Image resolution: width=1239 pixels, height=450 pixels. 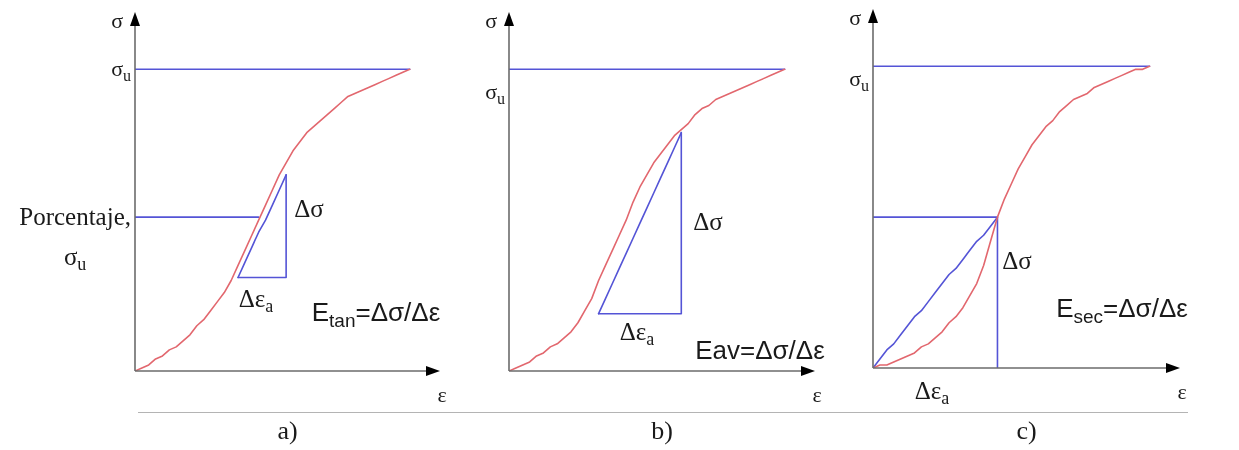 I want to click on annotation: Eav=Δσ/Δε, so click(x=760, y=350).